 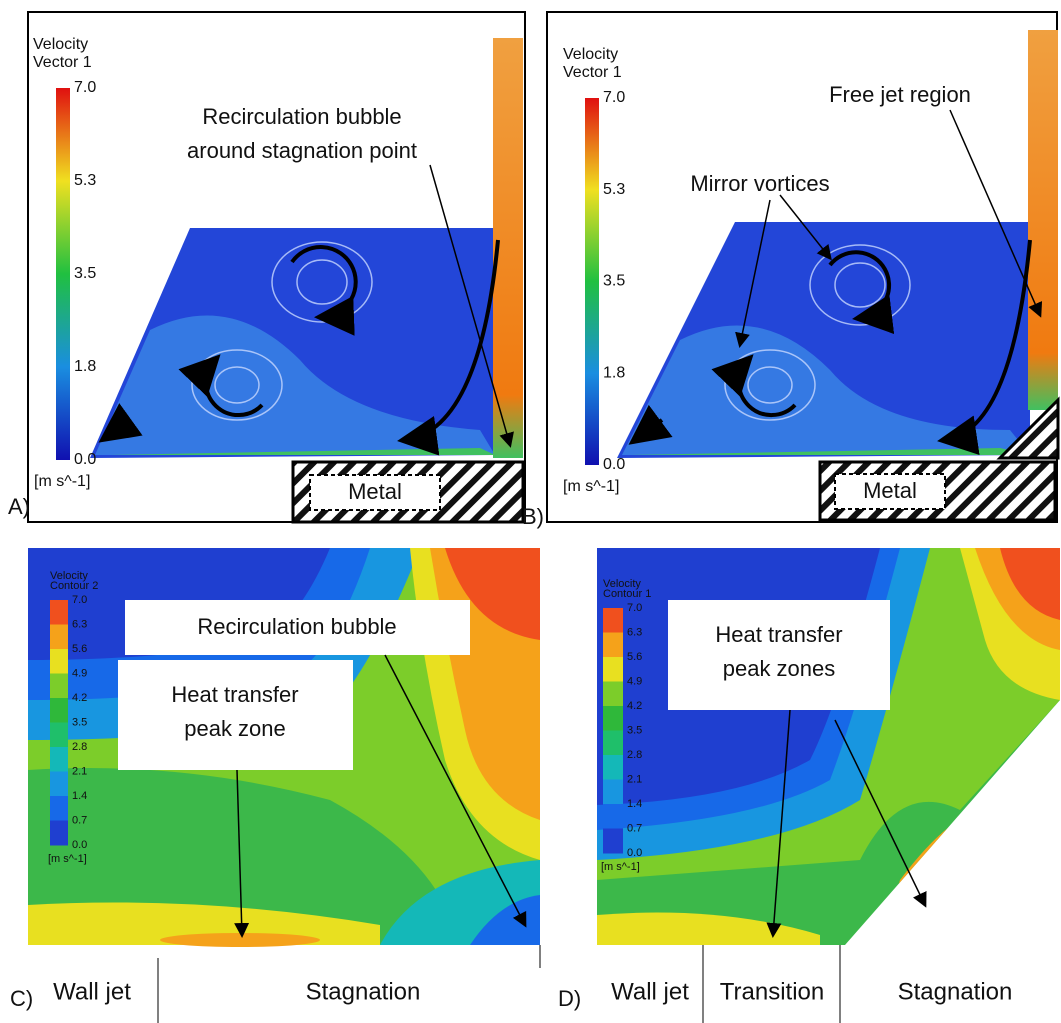 I want to click on jet, so click(x=1043, y=220).